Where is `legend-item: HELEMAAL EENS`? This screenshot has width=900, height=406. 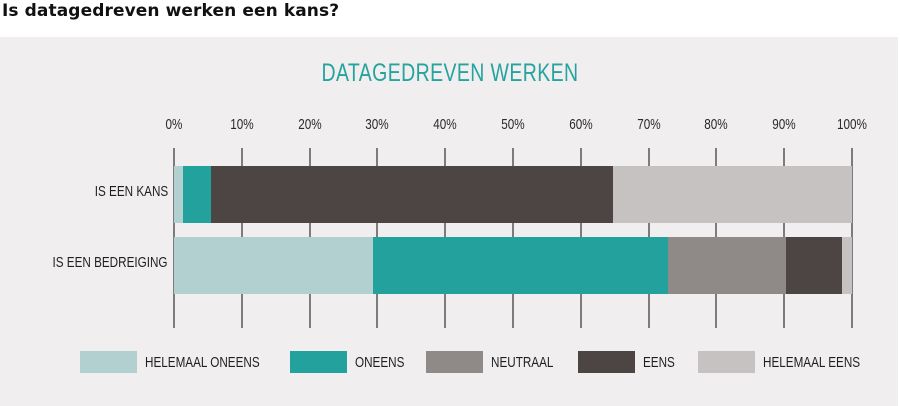 legend-item: HELEMAAL EENS is located at coordinates (793, 362).